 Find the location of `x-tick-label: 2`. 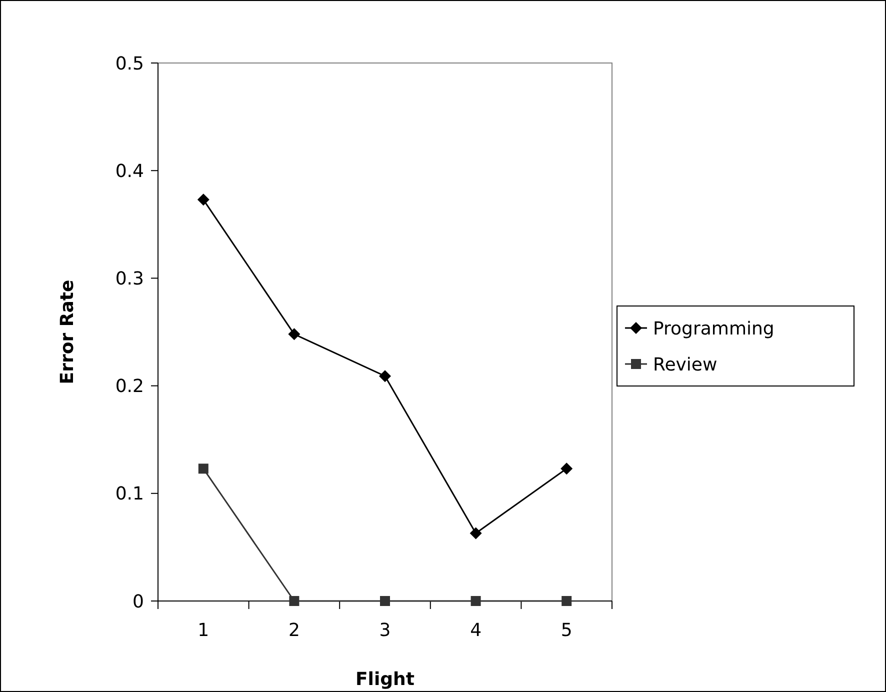

x-tick-label: 2 is located at coordinates (294, 630).